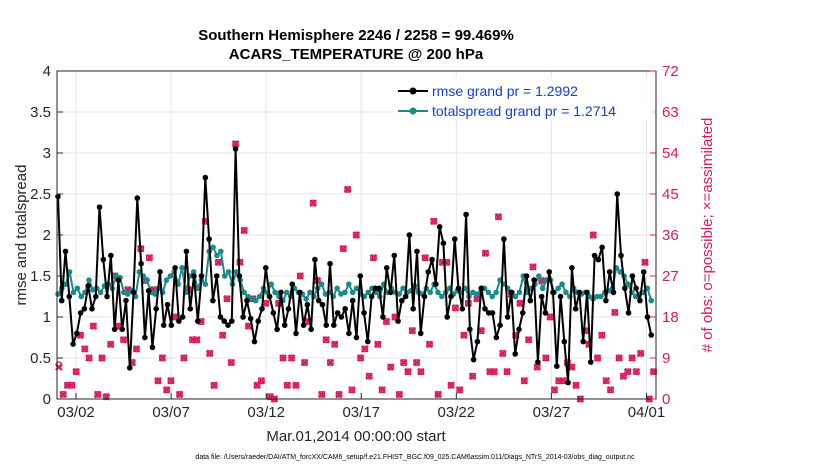 Image resolution: width=830 pixels, height=470 pixels. What do you see at coordinates (670, 235) in the screenshot?
I see `y-right-tick-label: 36` at bounding box center [670, 235].